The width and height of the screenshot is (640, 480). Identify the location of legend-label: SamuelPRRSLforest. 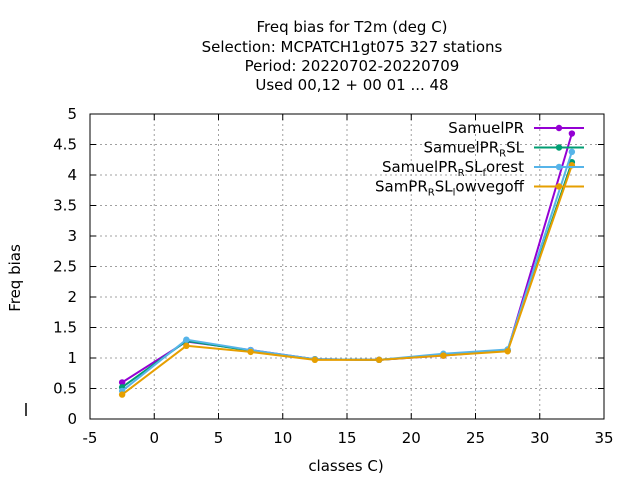
(453, 168).